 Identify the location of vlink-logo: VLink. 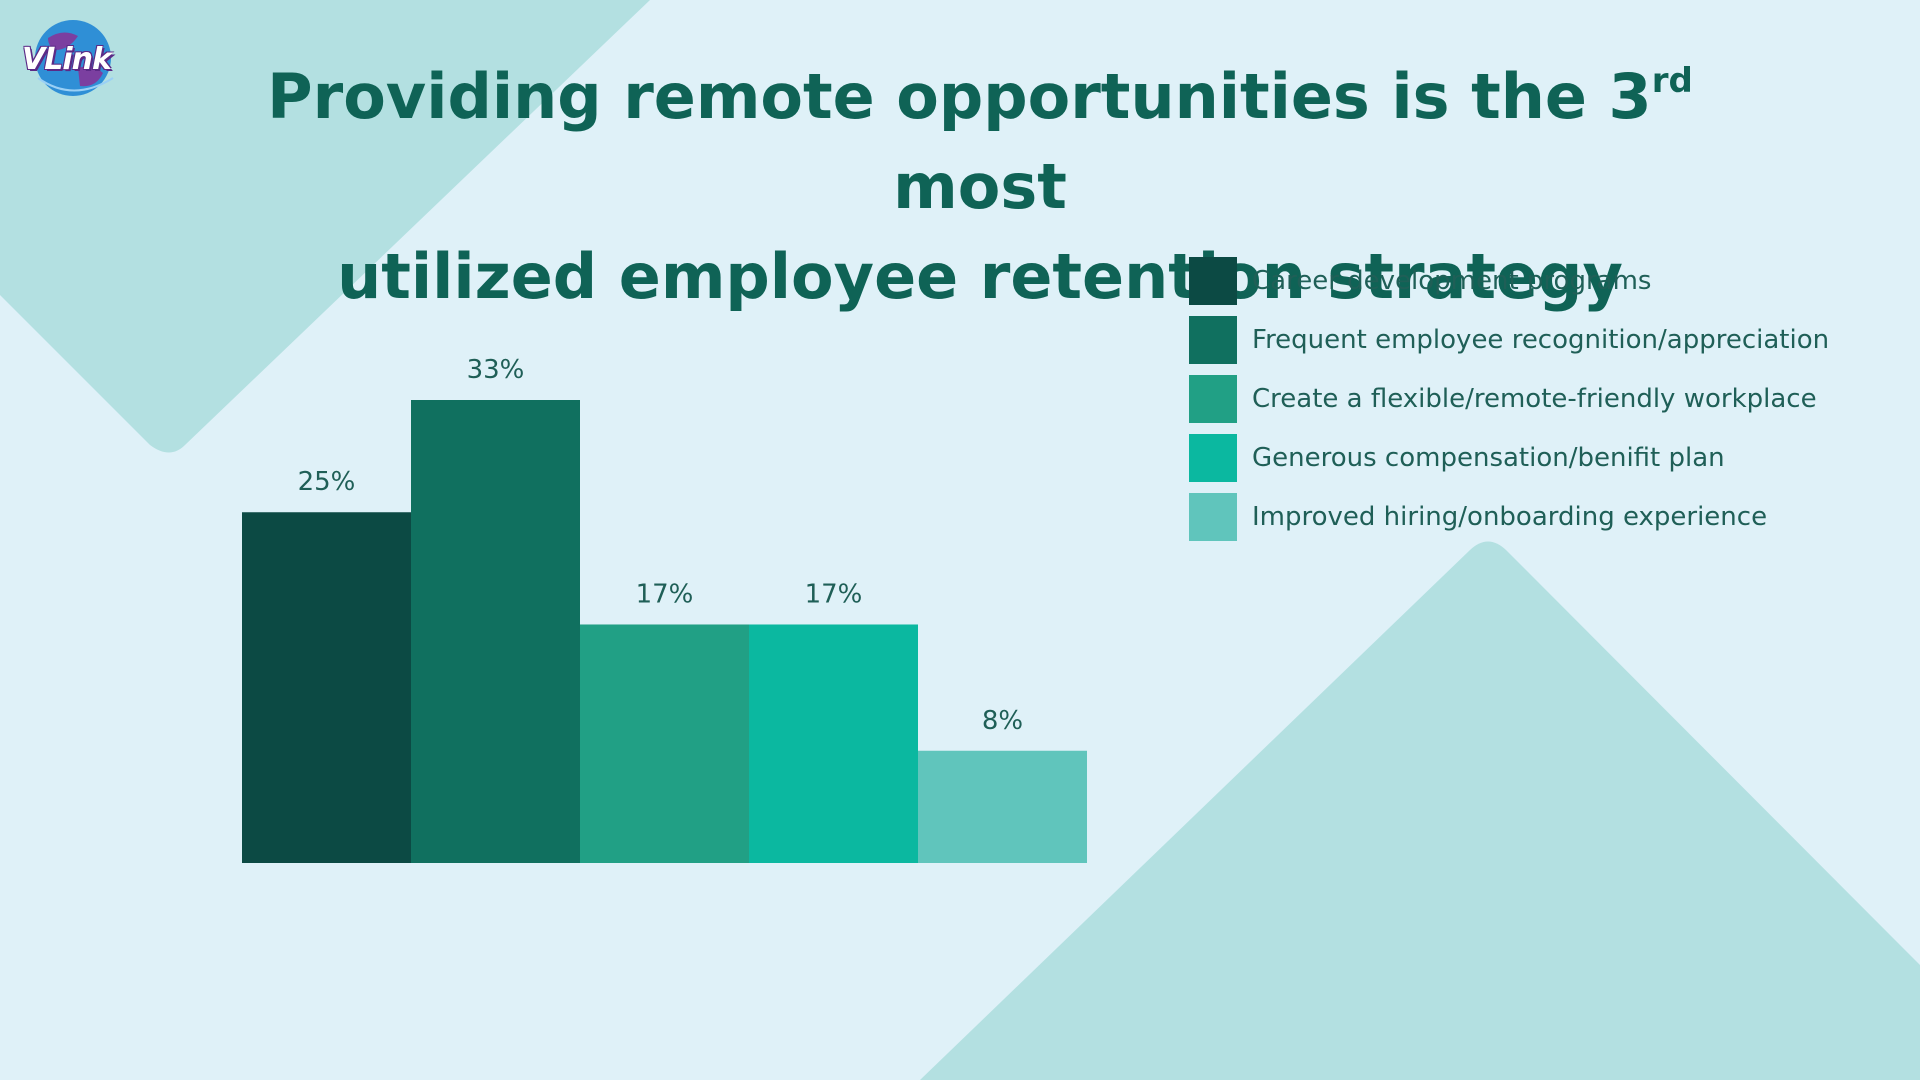
(73, 61).